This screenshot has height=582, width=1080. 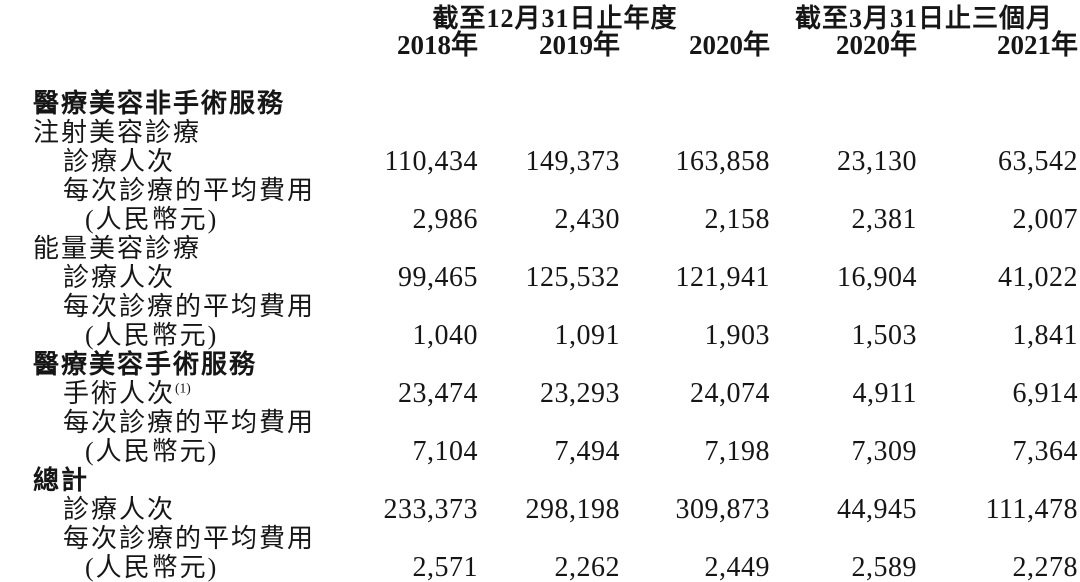 What do you see at coordinates (1045, 219) in the screenshot?
I see `cell-value: 2,007` at bounding box center [1045, 219].